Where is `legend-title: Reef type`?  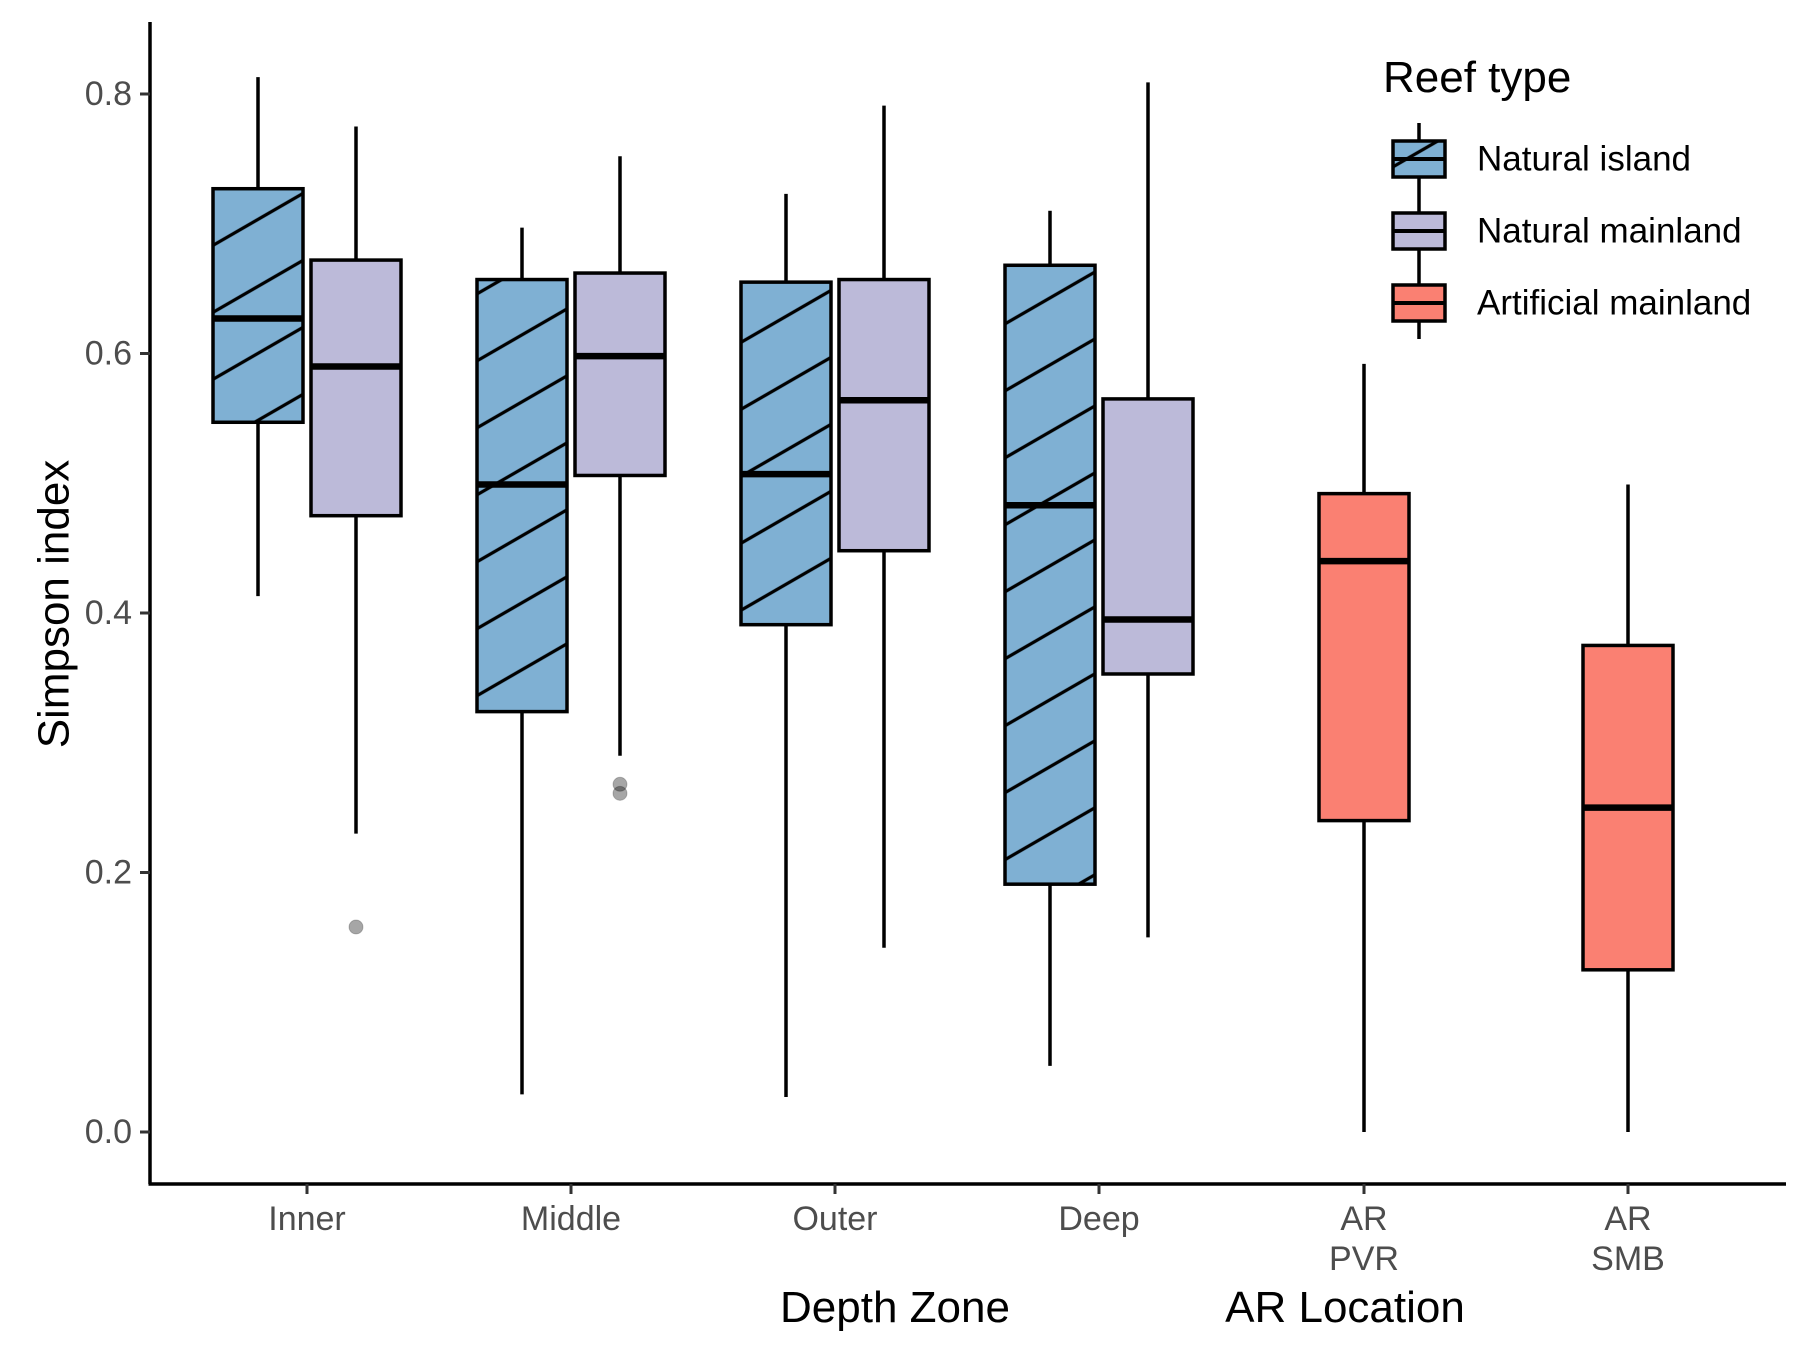 legend-title: Reef type is located at coordinates (1477, 77).